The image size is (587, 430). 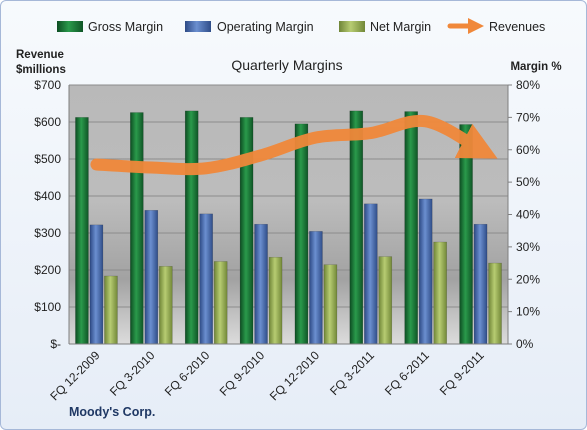 What do you see at coordinates (294, 375) in the screenshot?
I see `x-tick-label: FQ 12-2010` at bounding box center [294, 375].